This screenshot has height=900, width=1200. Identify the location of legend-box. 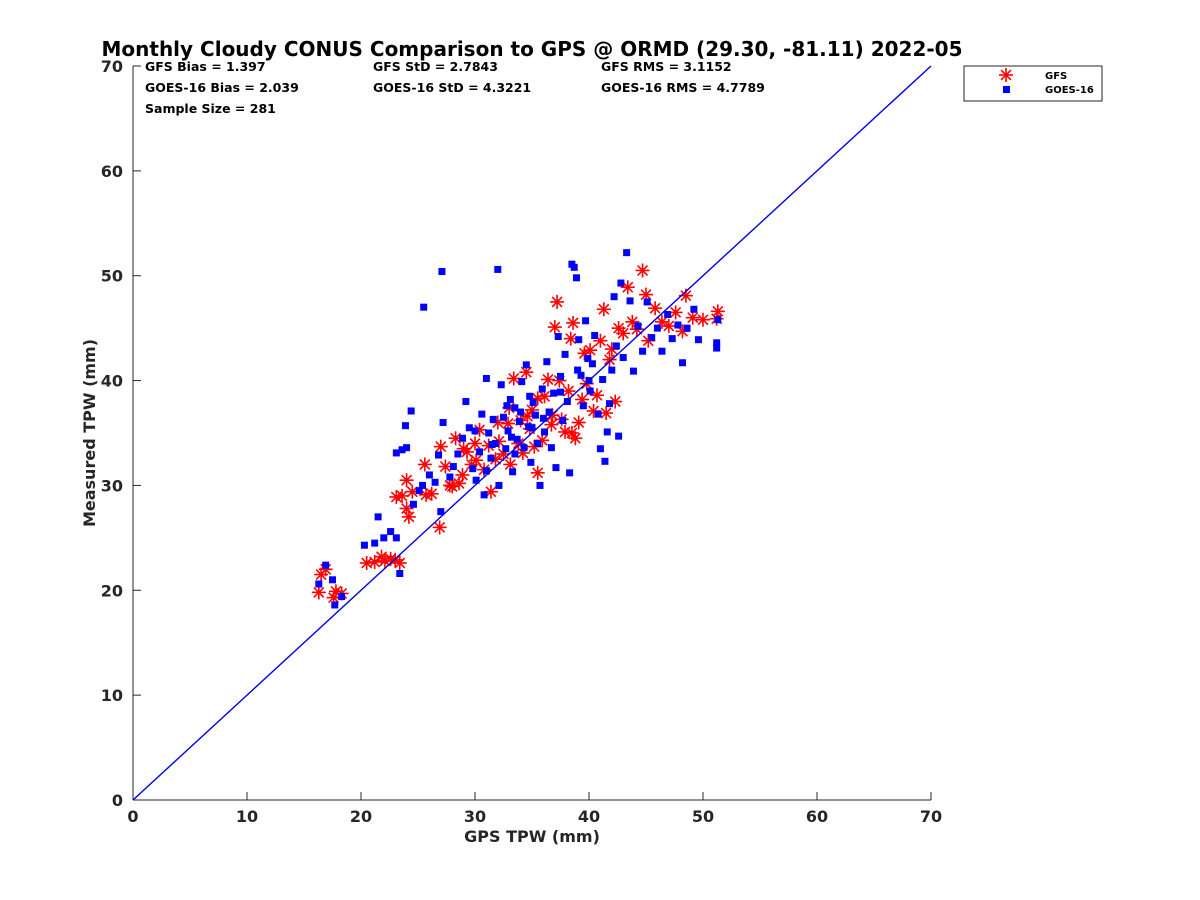
(1033, 83).